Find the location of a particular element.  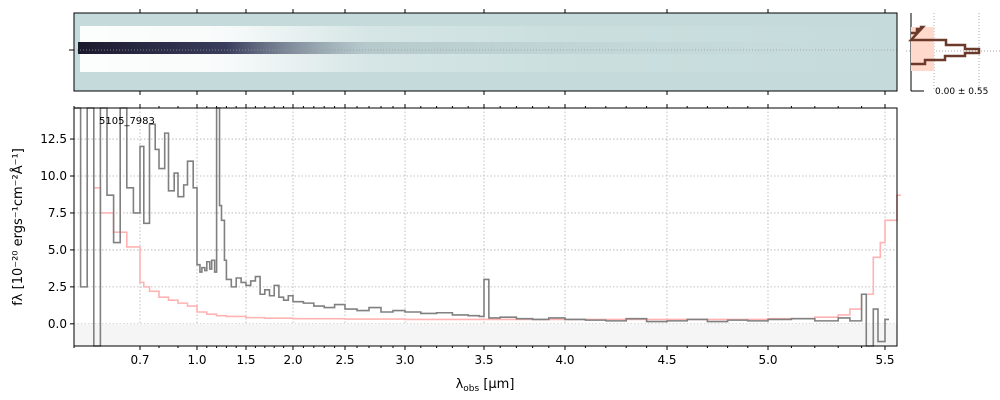

y-tick-label: 0.0 is located at coordinates (57, 324).